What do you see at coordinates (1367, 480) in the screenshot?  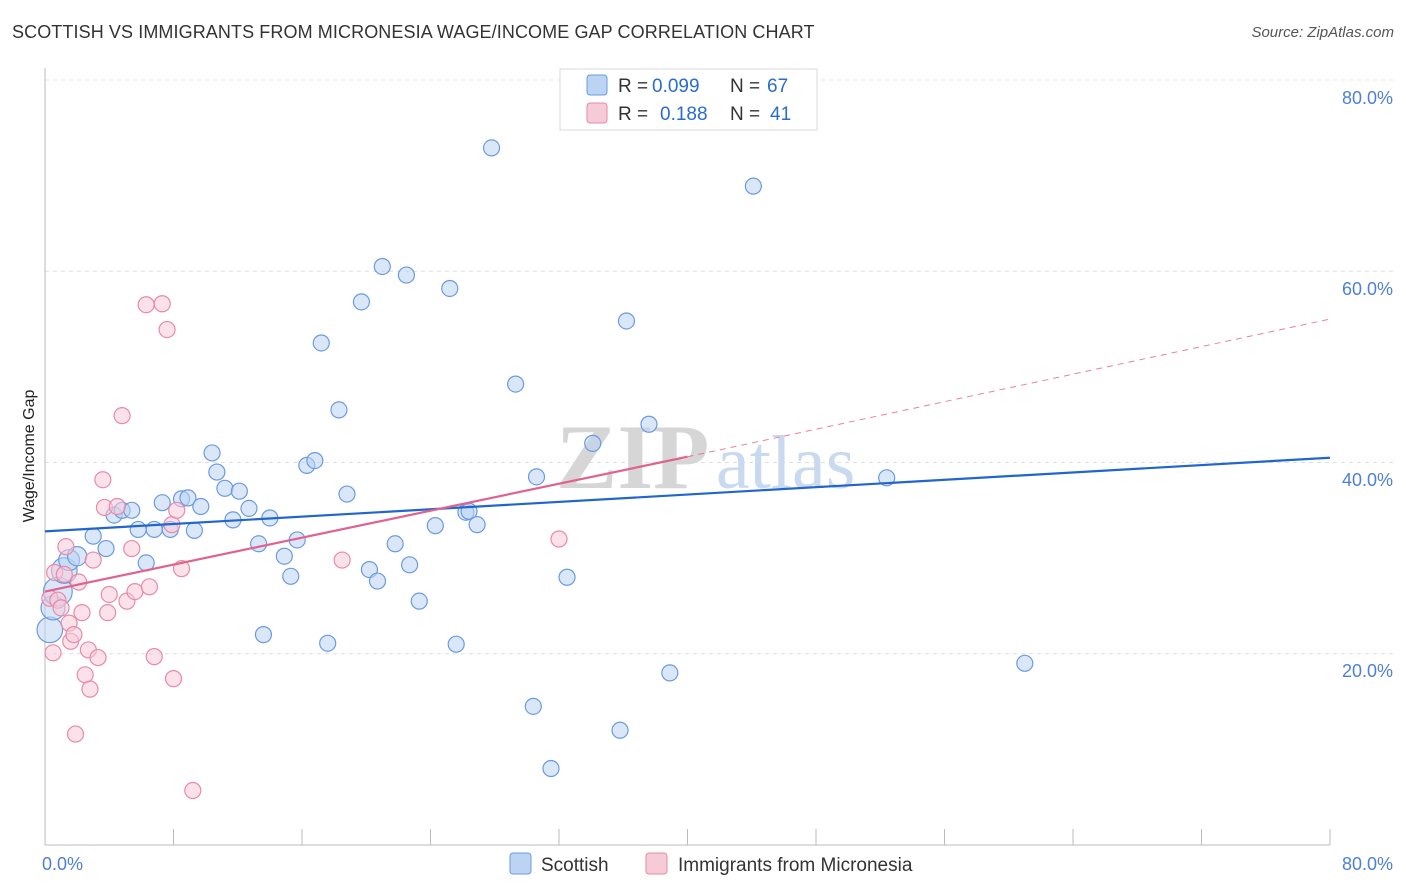 I see `y-tick-label-40: 40.0%` at bounding box center [1367, 480].